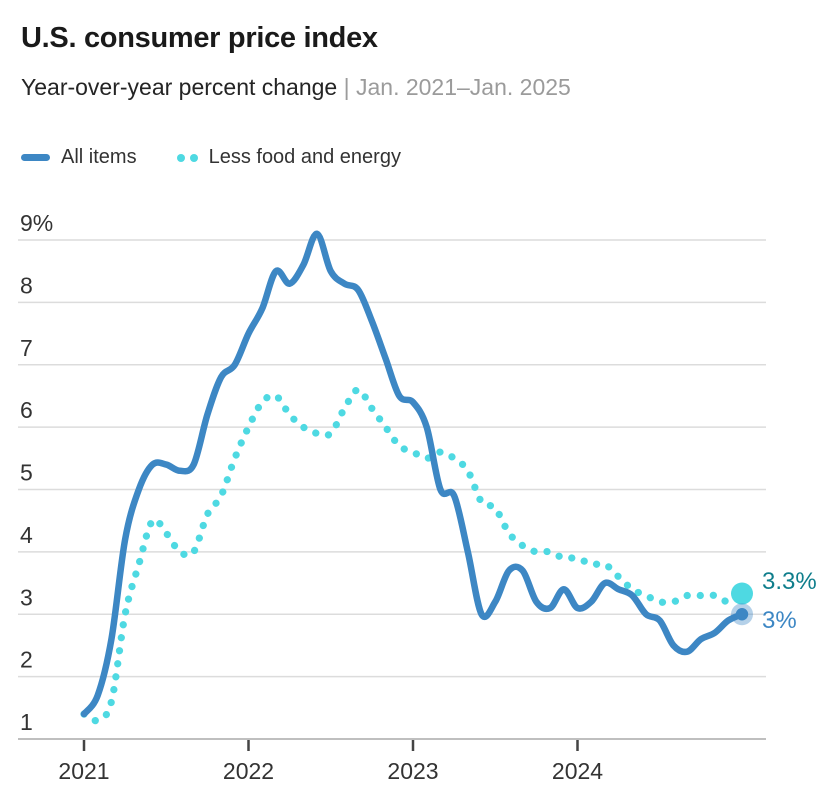 The height and width of the screenshot is (803, 840). I want to click on y-axis-tick-label: 2, so click(26, 660).